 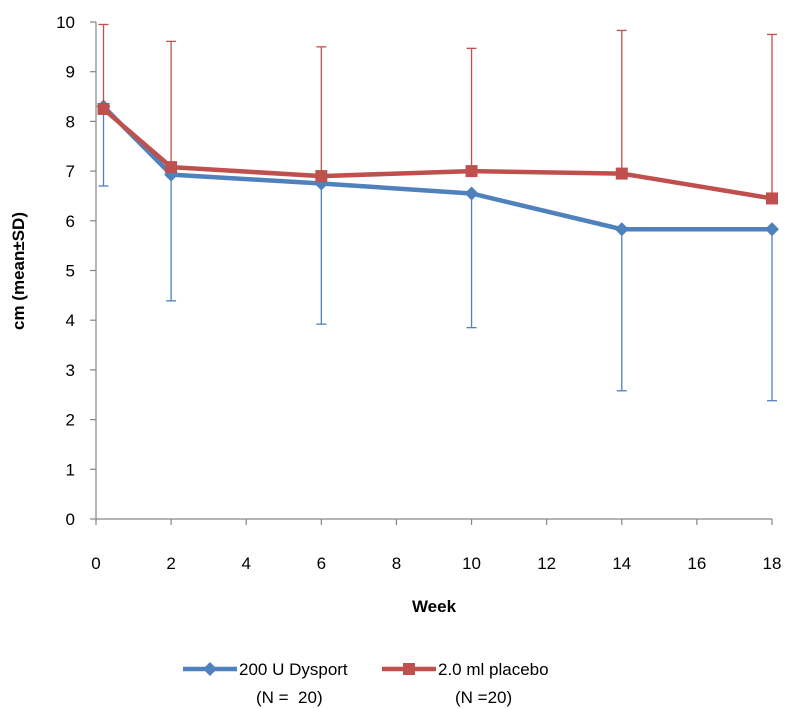 I want to click on y-tick-label: 8, so click(x=70, y=121).